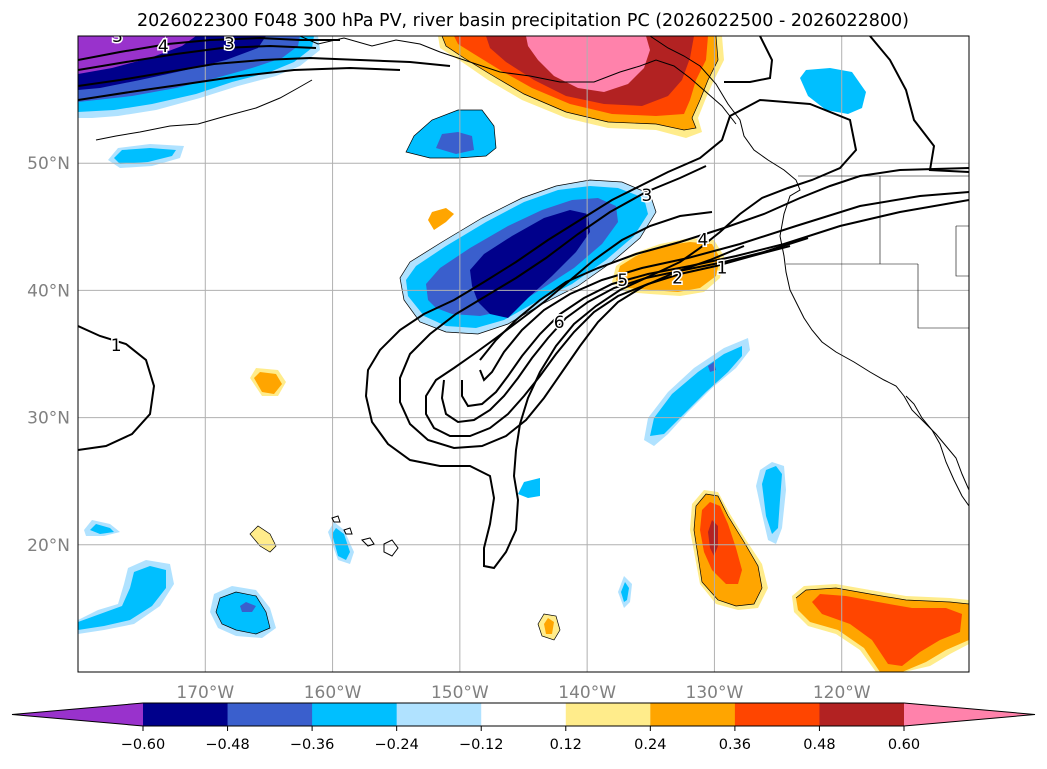 This screenshot has height=769, width=1047. I want to click on pv-contour-ne2, so click(919, 104).